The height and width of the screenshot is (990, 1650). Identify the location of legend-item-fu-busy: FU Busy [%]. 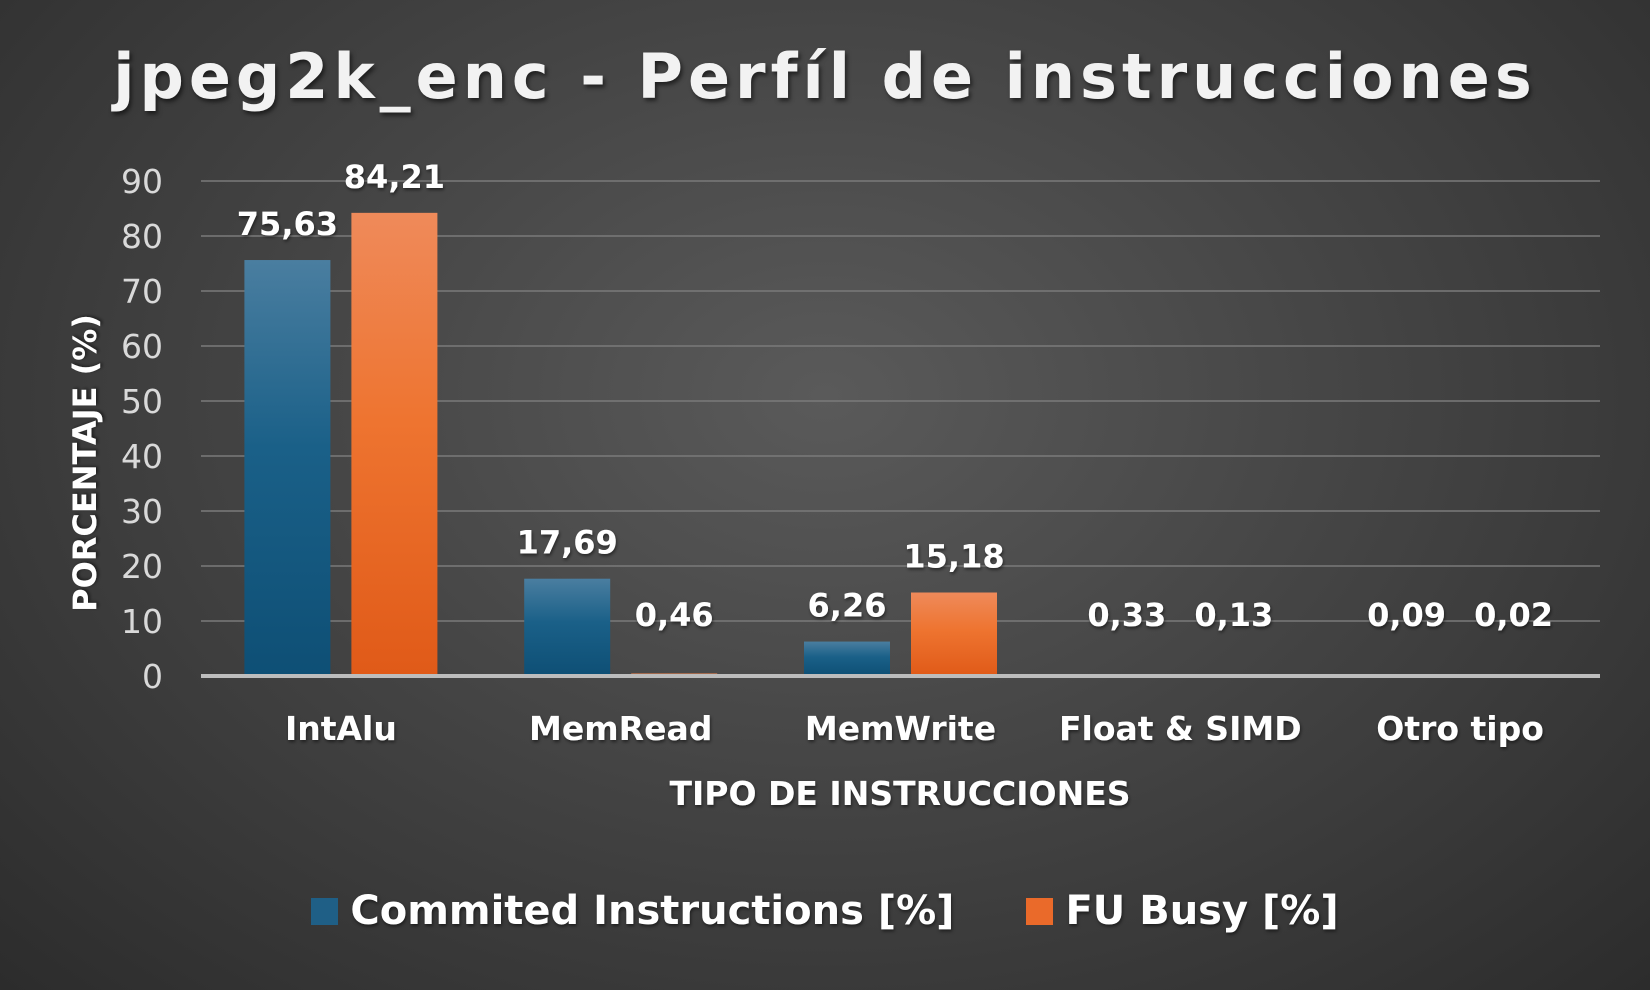
(1182, 911).